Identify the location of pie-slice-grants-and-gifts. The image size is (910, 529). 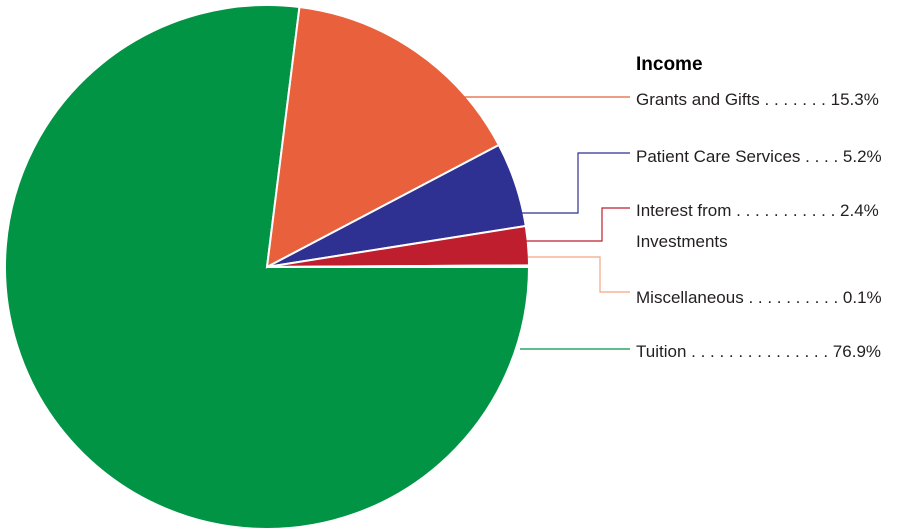
(383, 137).